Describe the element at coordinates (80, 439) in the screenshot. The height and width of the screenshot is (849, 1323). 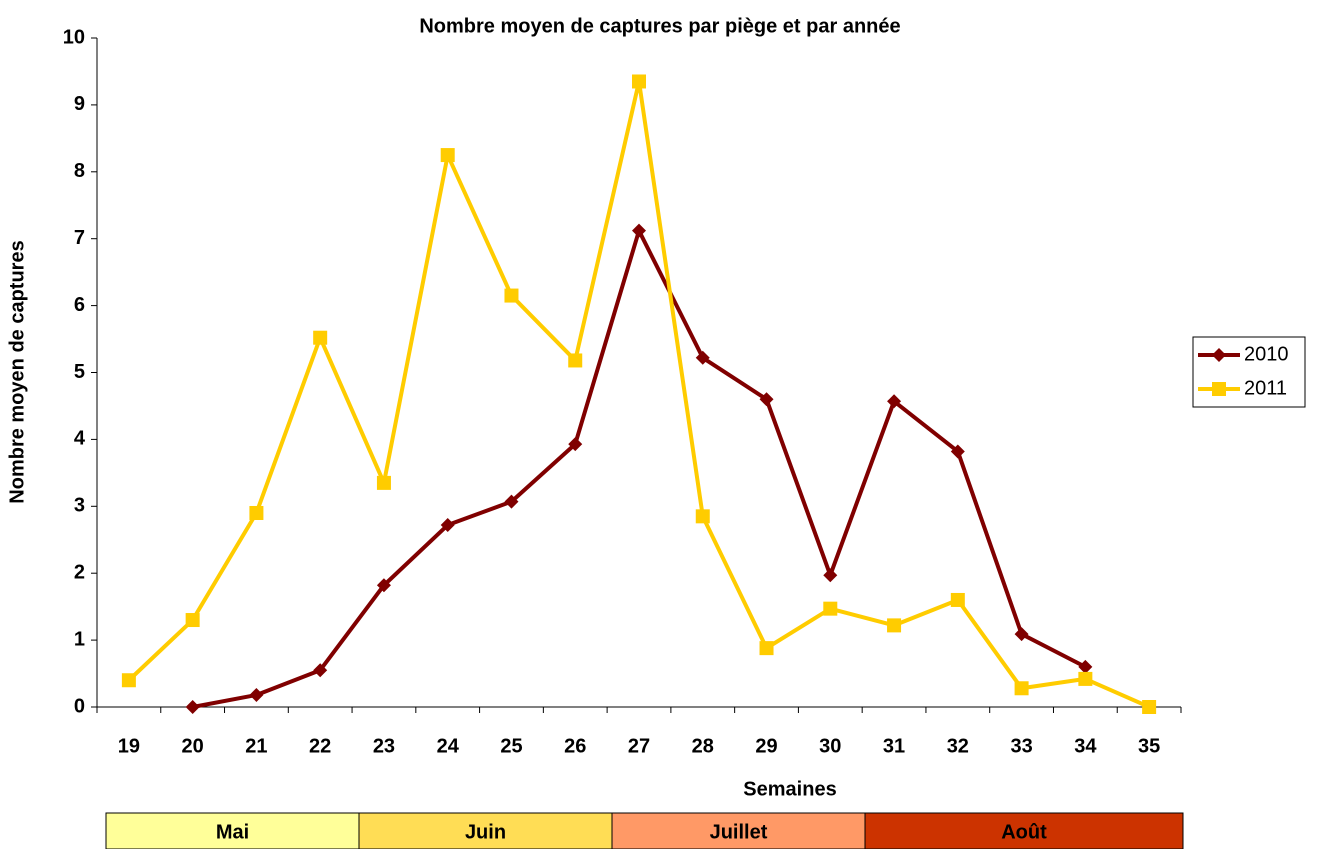
I see `y-tick-label: 4` at that location.